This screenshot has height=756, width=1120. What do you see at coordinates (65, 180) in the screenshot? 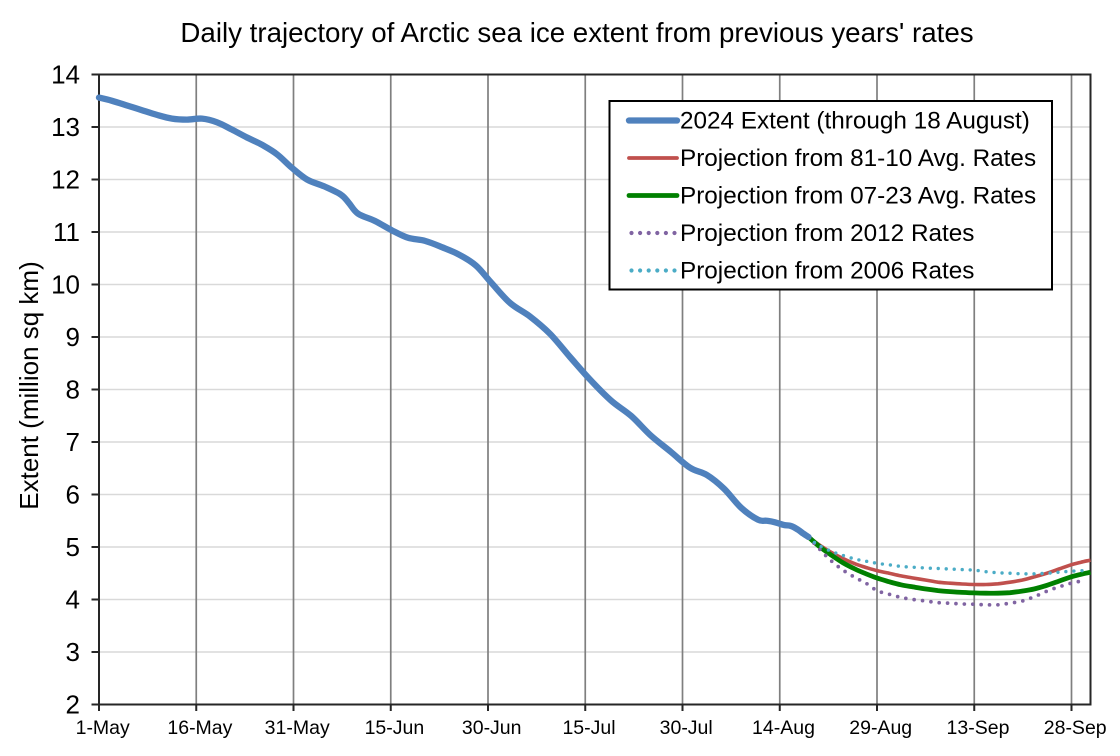
I see `svg-text: 12` at bounding box center [65, 180].